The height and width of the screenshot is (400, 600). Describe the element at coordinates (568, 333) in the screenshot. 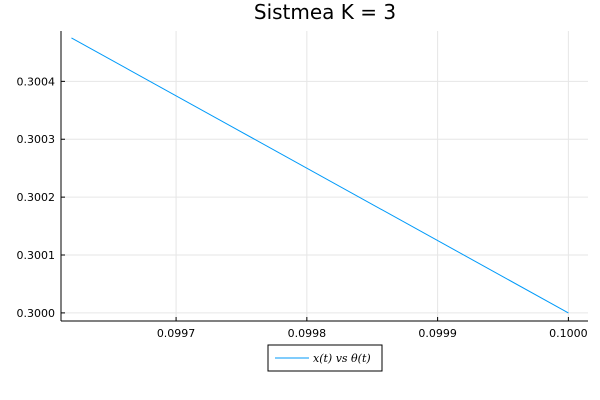

I see `x-tick-label: 0.1000` at that location.